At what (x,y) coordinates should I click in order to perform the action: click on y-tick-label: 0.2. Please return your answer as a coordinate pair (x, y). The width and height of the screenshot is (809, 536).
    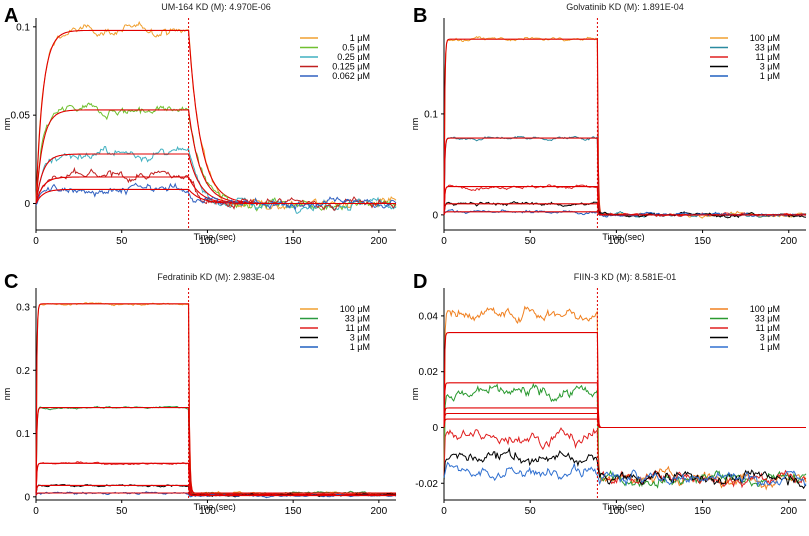
    Looking at the image, I should click on (23, 371).